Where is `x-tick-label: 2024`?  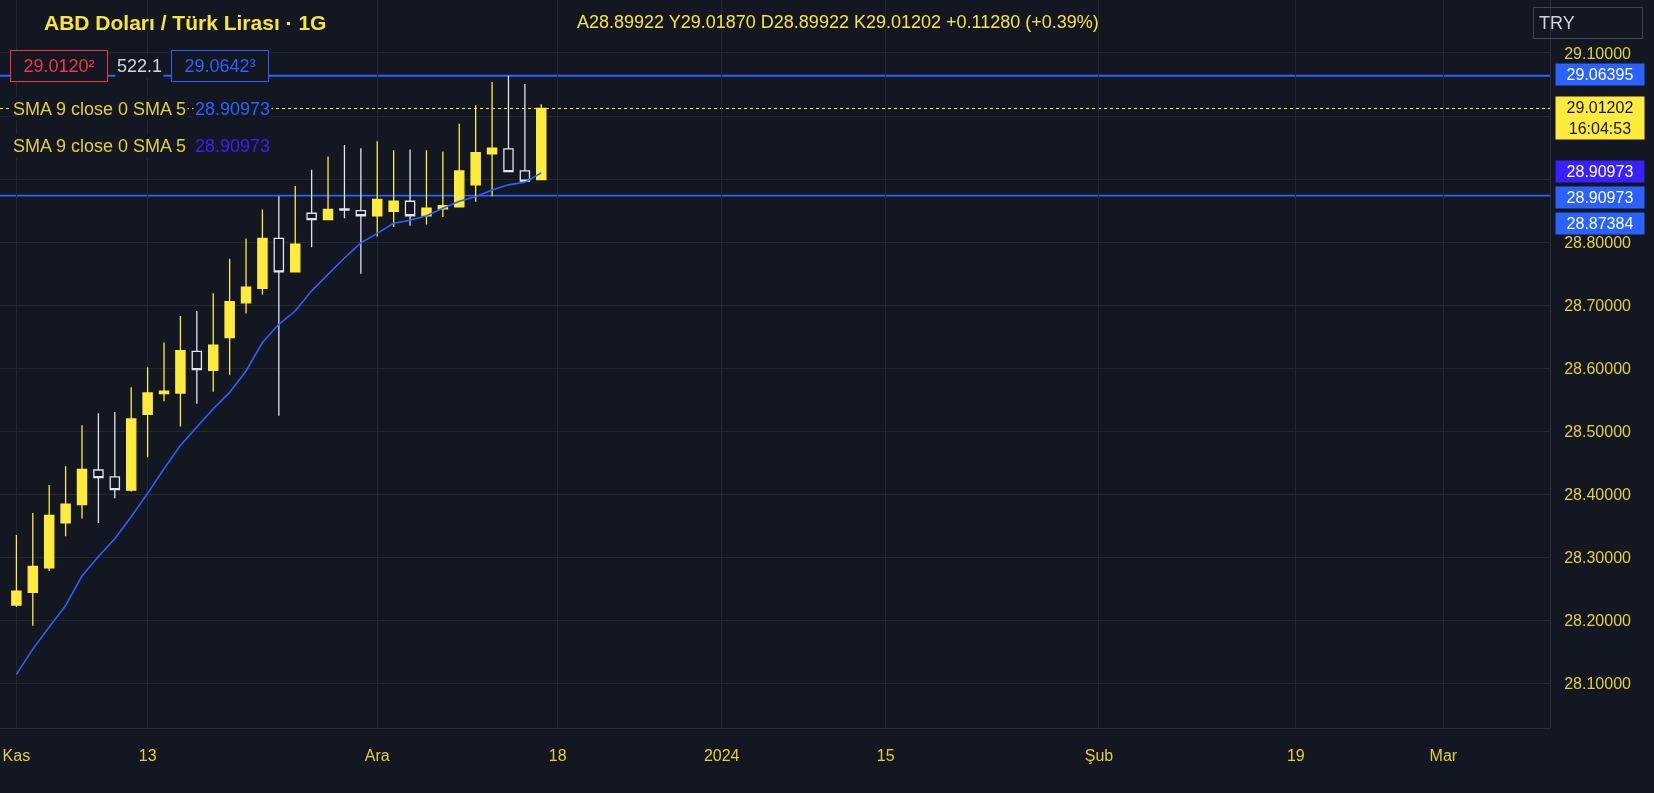 x-tick-label: 2024 is located at coordinates (721, 756).